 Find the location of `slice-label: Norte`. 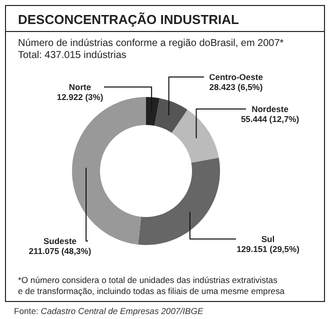

slice-label: Norte is located at coordinates (80, 87).